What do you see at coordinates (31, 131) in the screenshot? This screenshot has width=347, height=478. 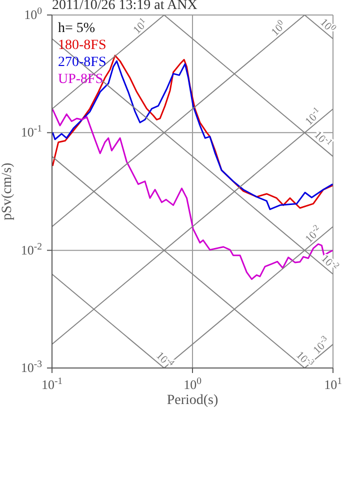 I see `y-tick-label: 10$^{-1}$` at bounding box center [31, 131].